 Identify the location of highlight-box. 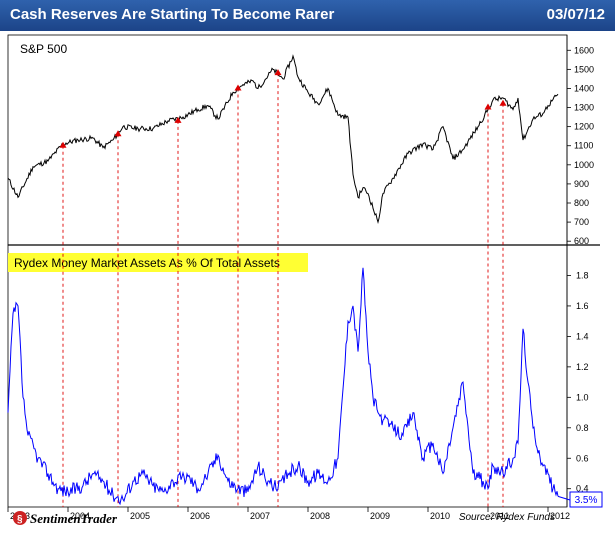
(158, 262).